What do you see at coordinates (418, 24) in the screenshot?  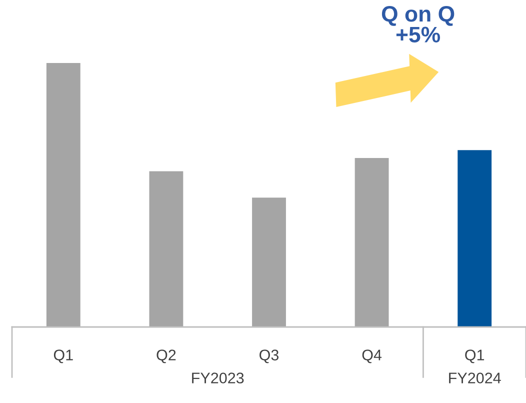 I see `text: Q on Q +5%` at bounding box center [418, 24].